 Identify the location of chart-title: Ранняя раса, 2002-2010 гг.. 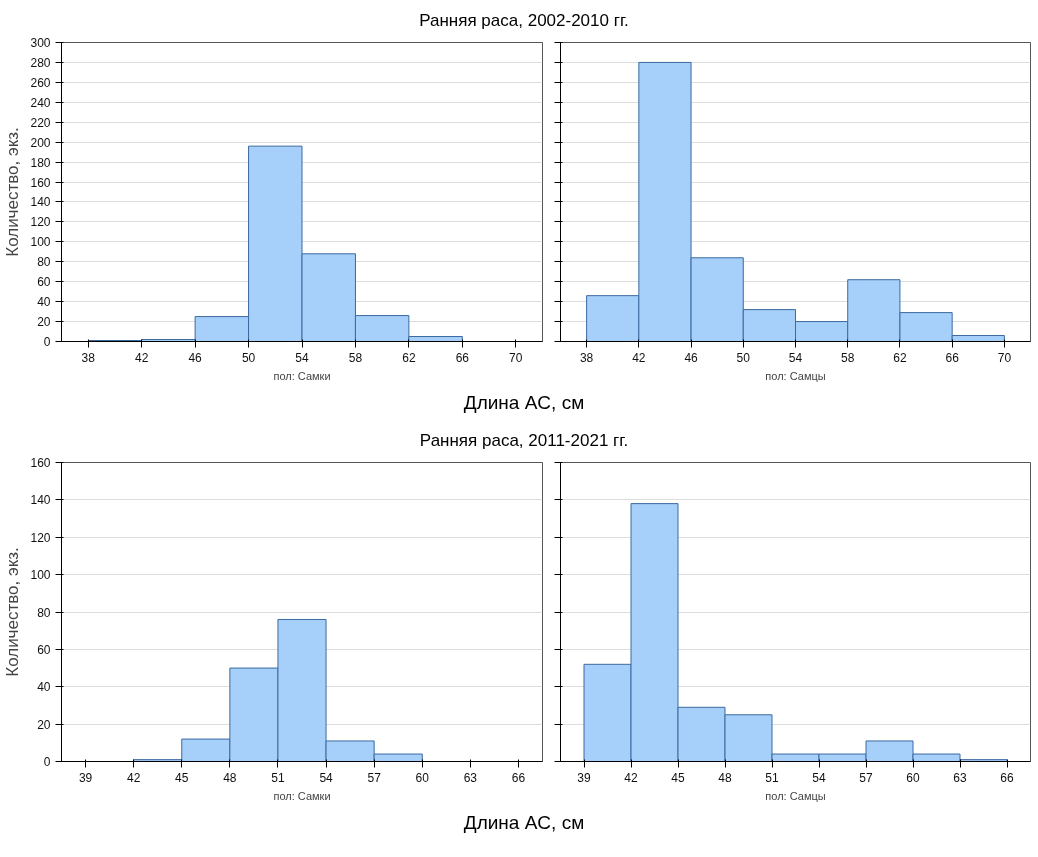
(524, 21).